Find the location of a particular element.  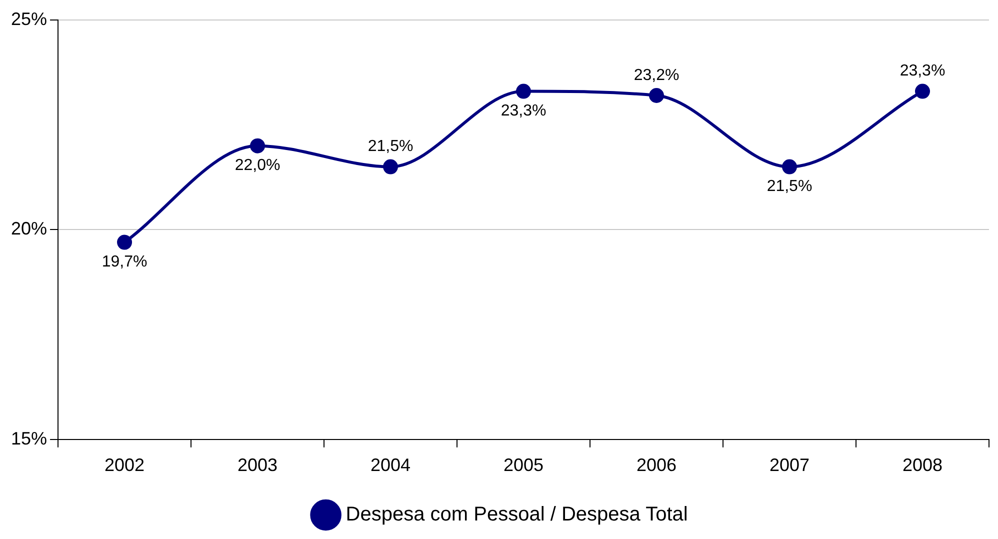

x-tick-label: 2007 is located at coordinates (789, 465).